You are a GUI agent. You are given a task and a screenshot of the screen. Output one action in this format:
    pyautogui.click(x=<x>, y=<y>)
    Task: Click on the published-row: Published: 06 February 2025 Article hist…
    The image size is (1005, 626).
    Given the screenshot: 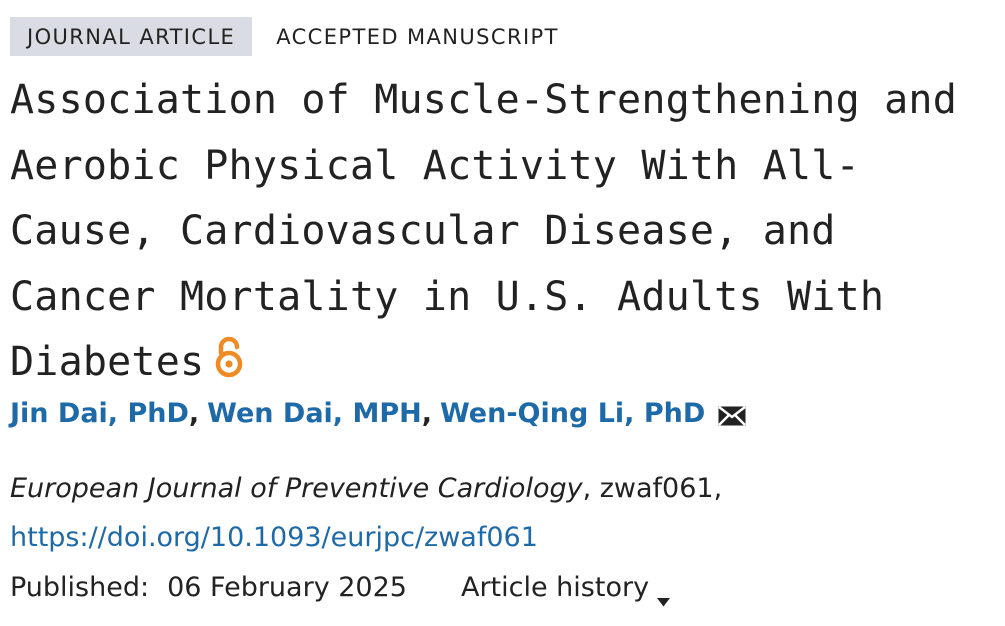 What is the action you would take?
    pyautogui.click(x=340, y=589)
    